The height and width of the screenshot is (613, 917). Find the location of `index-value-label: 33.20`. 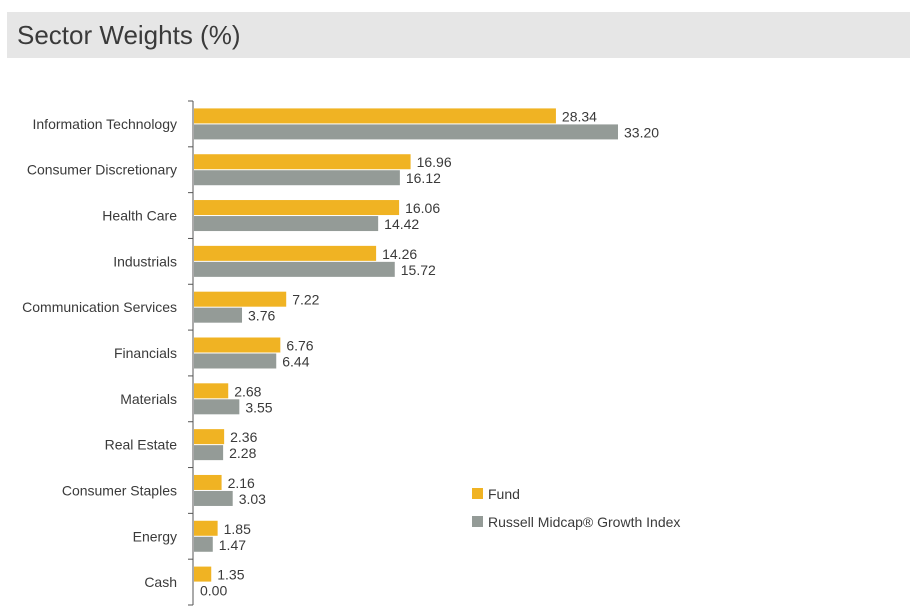

index-value-label: 33.20 is located at coordinates (641, 132).